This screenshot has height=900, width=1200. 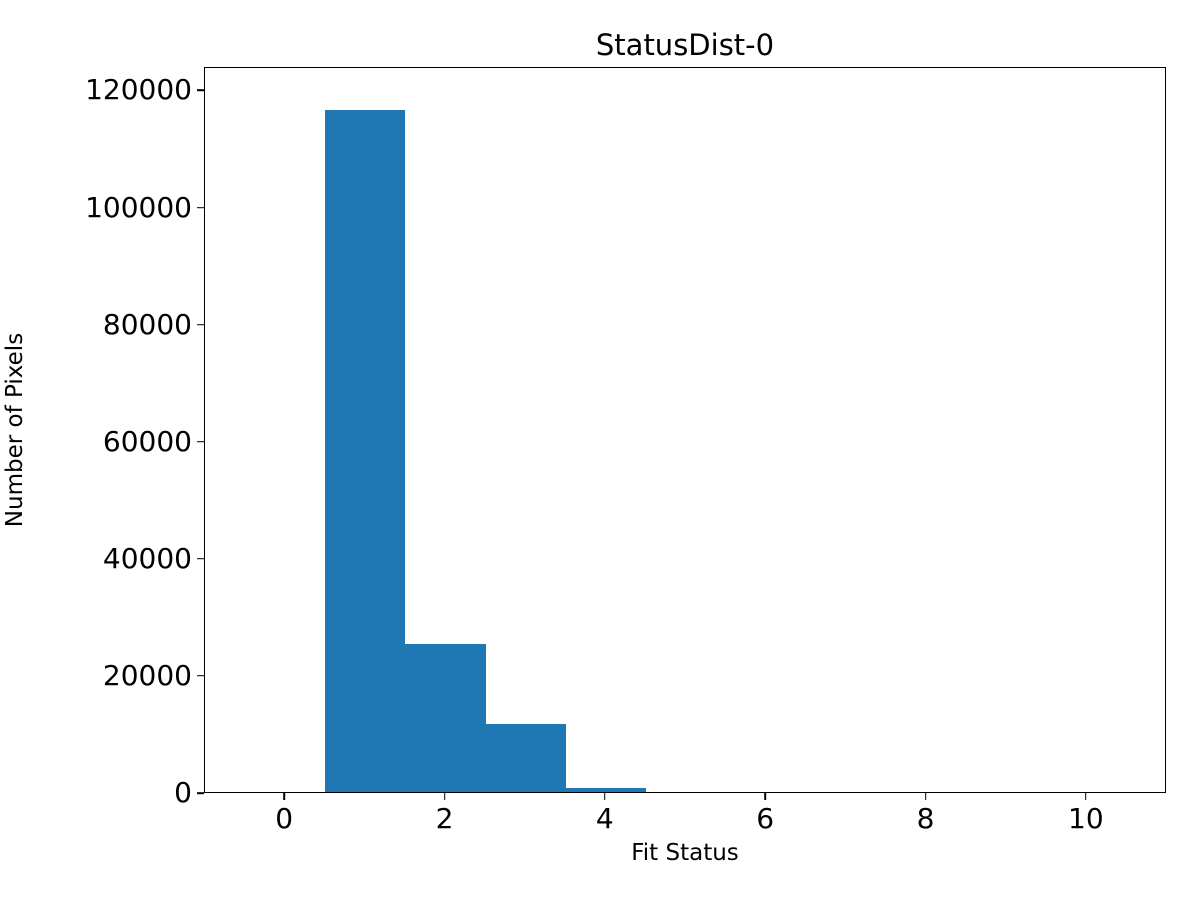 I want to click on y-tick-label: 60000, so click(x=147, y=441).